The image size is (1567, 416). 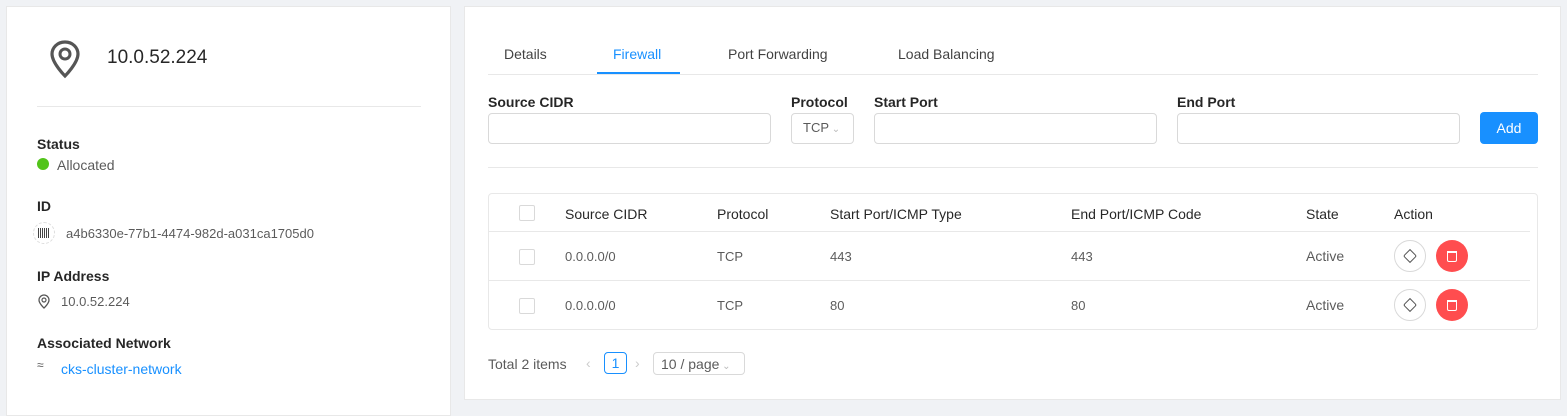 I want to click on source-cidr-input, so click(x=629, y=128).